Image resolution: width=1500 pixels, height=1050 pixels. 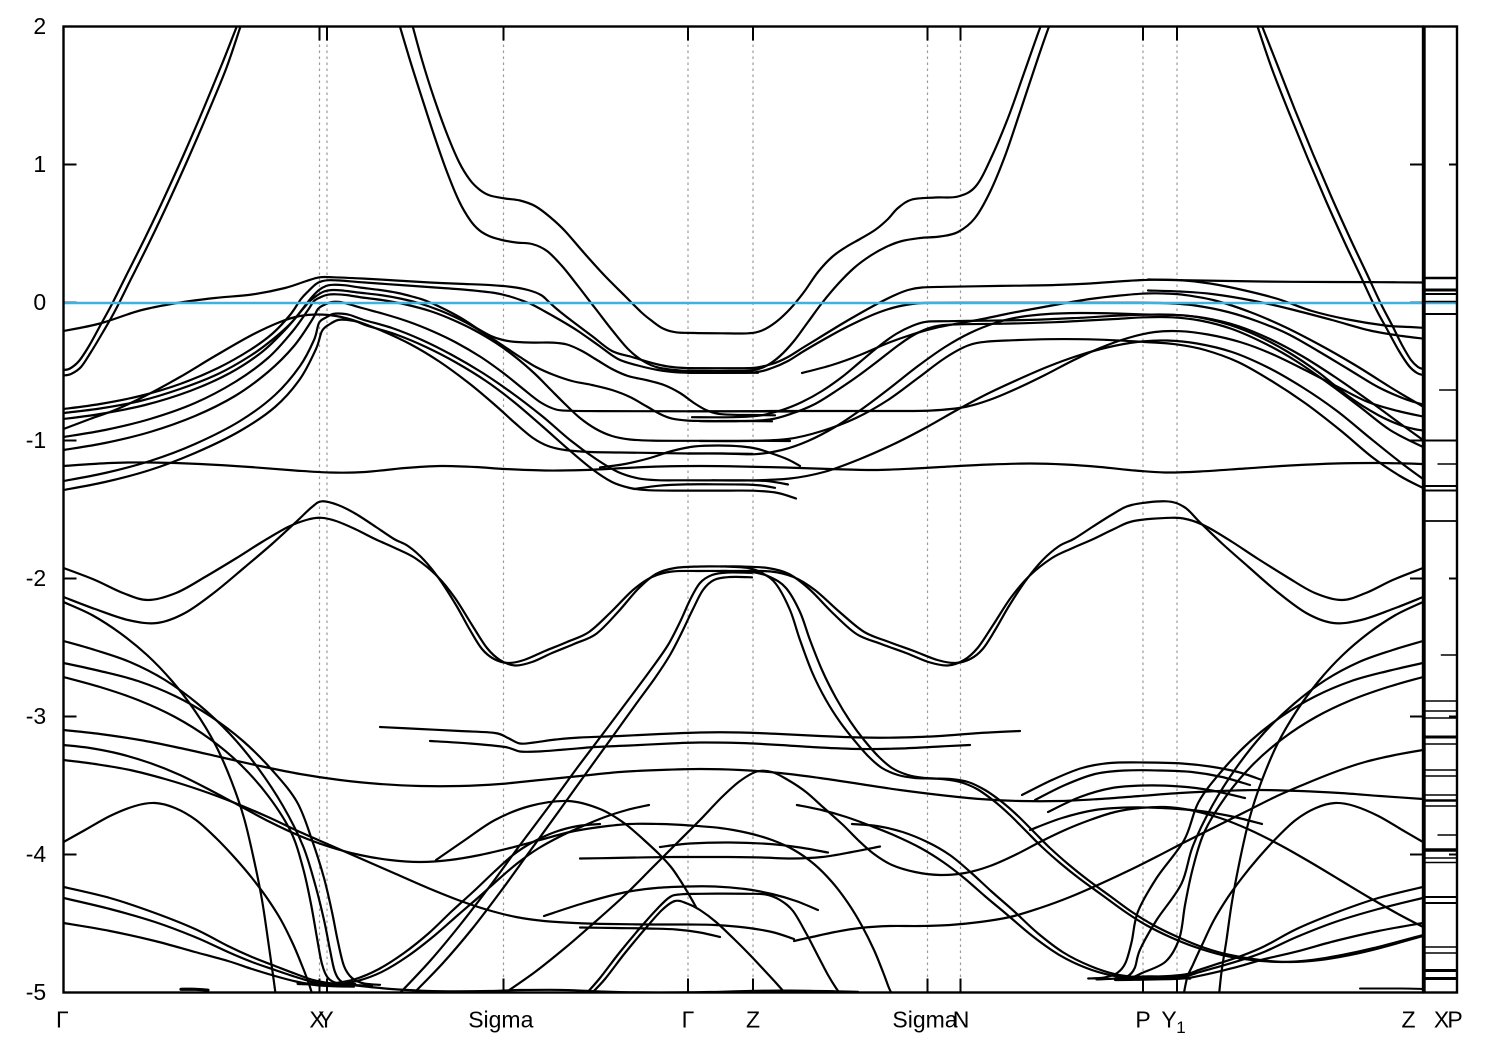 What do you see at coordinates (961, 1020) in the screenshot?
I see `svg-text: N` at bounding box center [961, 1020].